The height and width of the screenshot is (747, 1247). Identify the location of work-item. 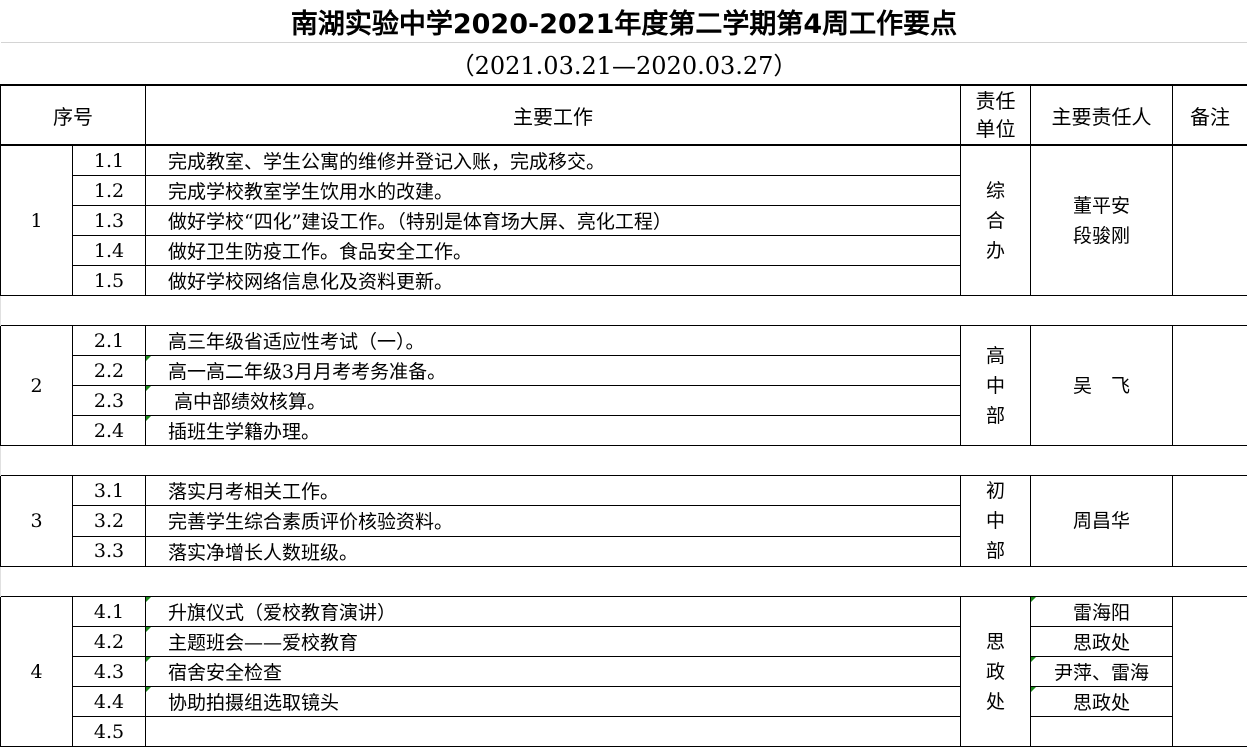
(553, 732).